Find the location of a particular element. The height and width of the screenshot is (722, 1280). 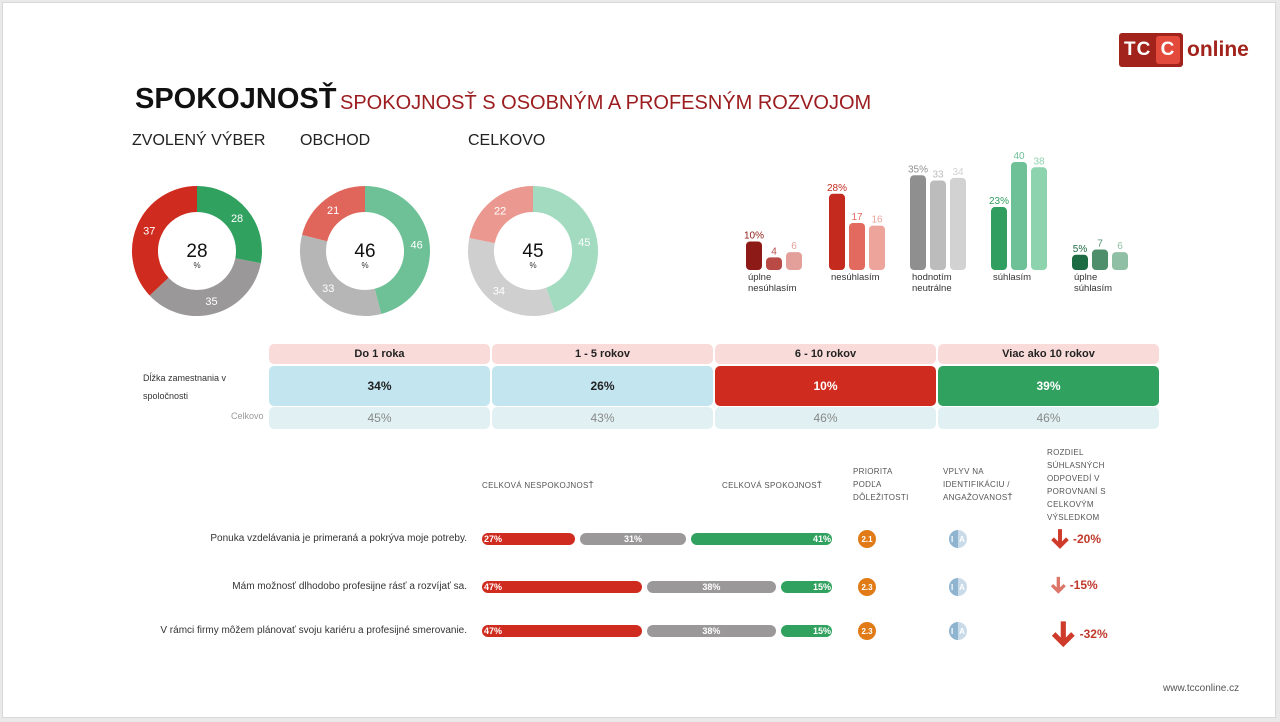

bar-value-label: 4 is located at coordinates (774, 251).